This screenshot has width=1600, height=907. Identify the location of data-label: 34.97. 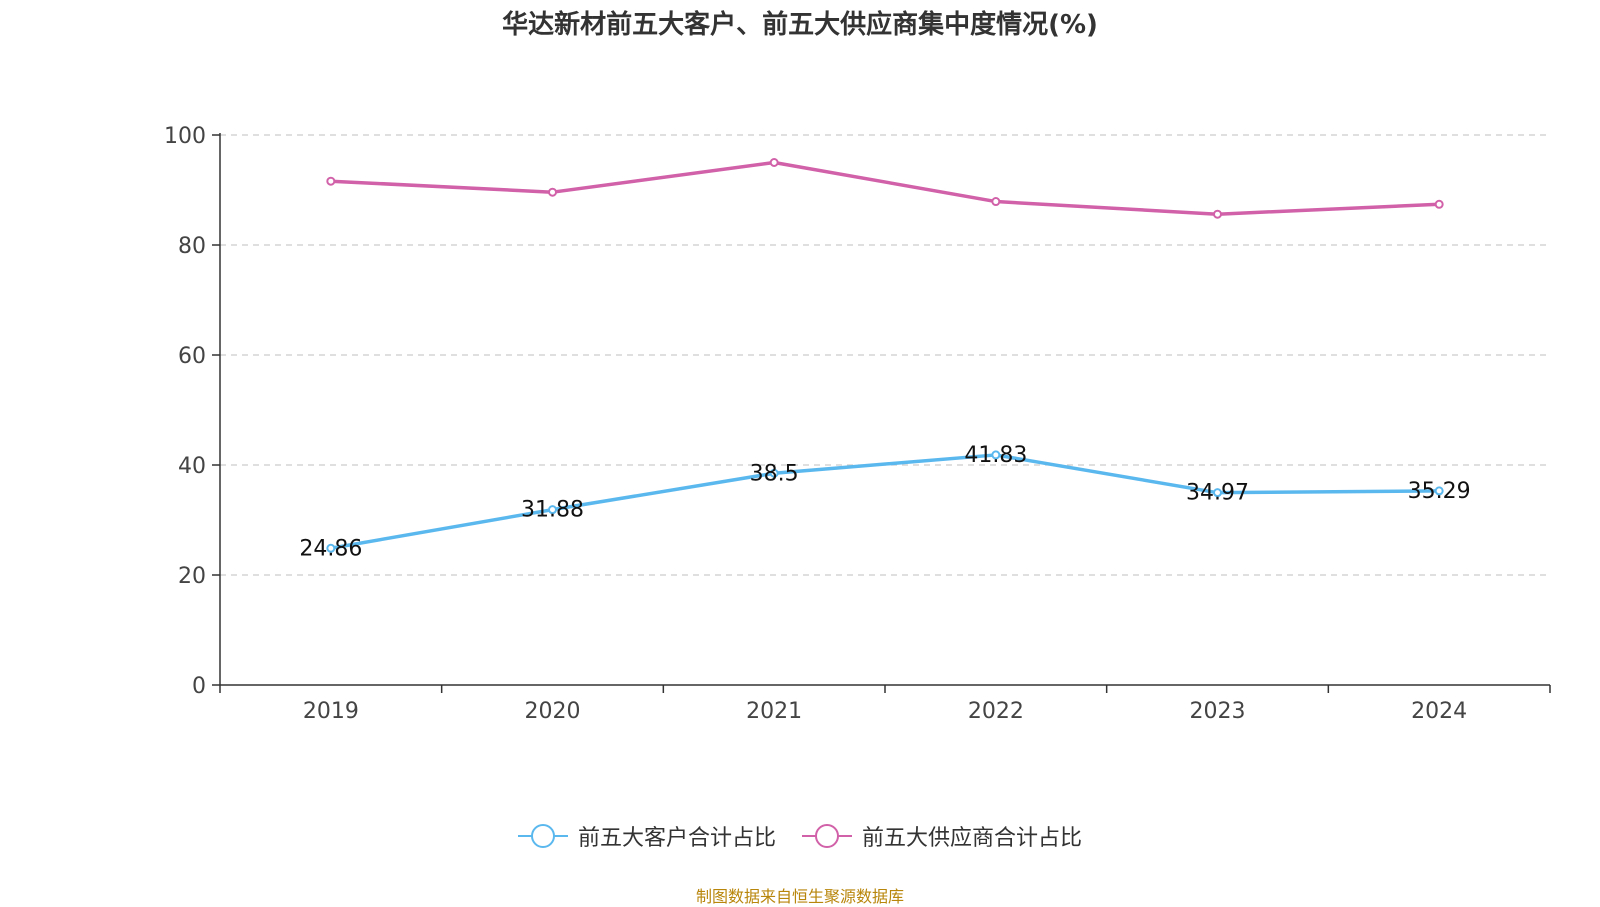
(1217, 493).